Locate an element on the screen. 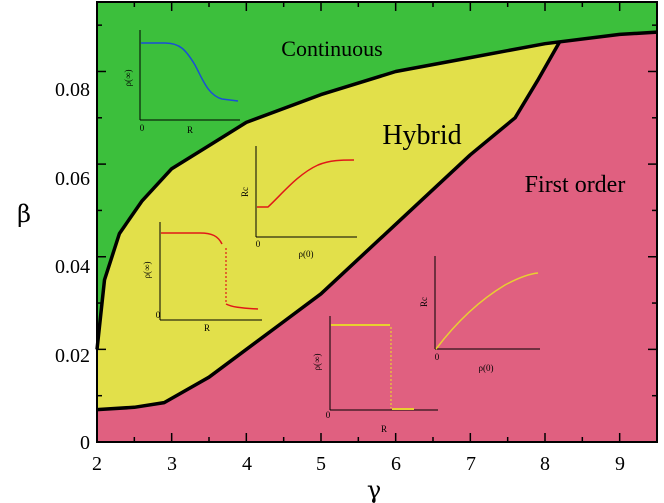 Image resolution: width=664 pixels, height=503 pixels. y-tick-label: 0.04 is located at coordinates (72, 267).